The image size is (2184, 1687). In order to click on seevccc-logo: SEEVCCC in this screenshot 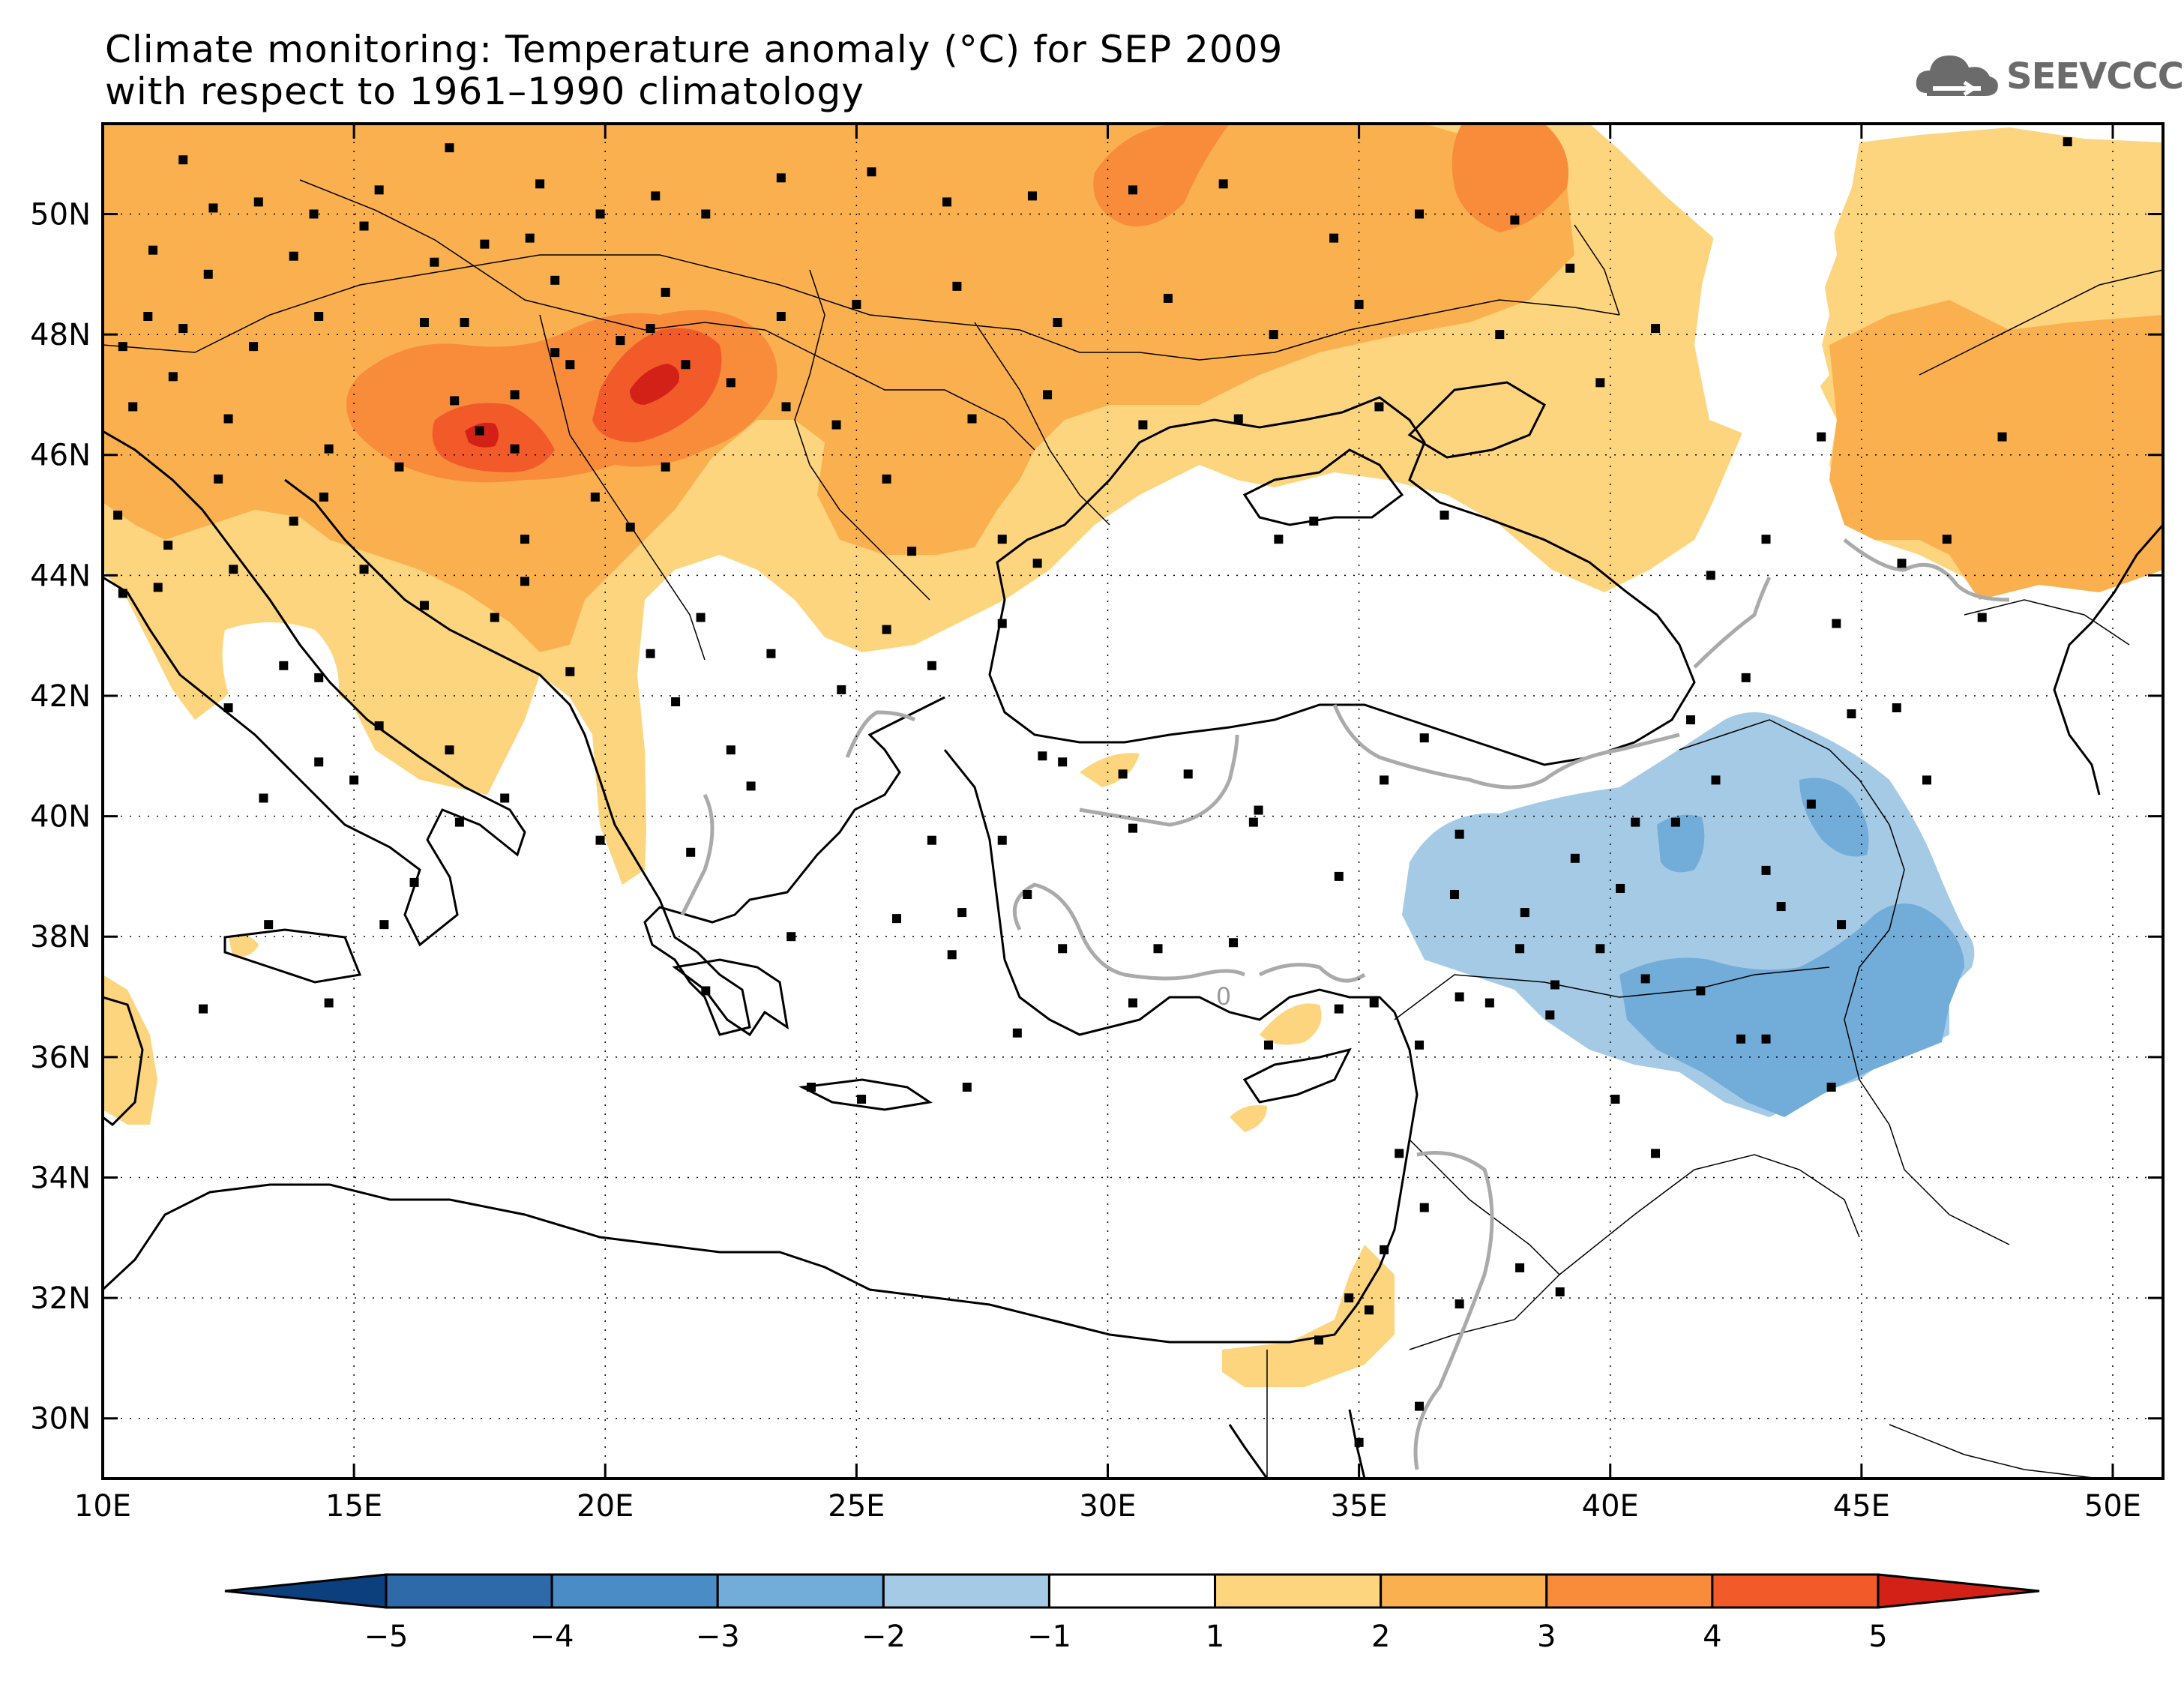, I will do `click(2048, 76)`.